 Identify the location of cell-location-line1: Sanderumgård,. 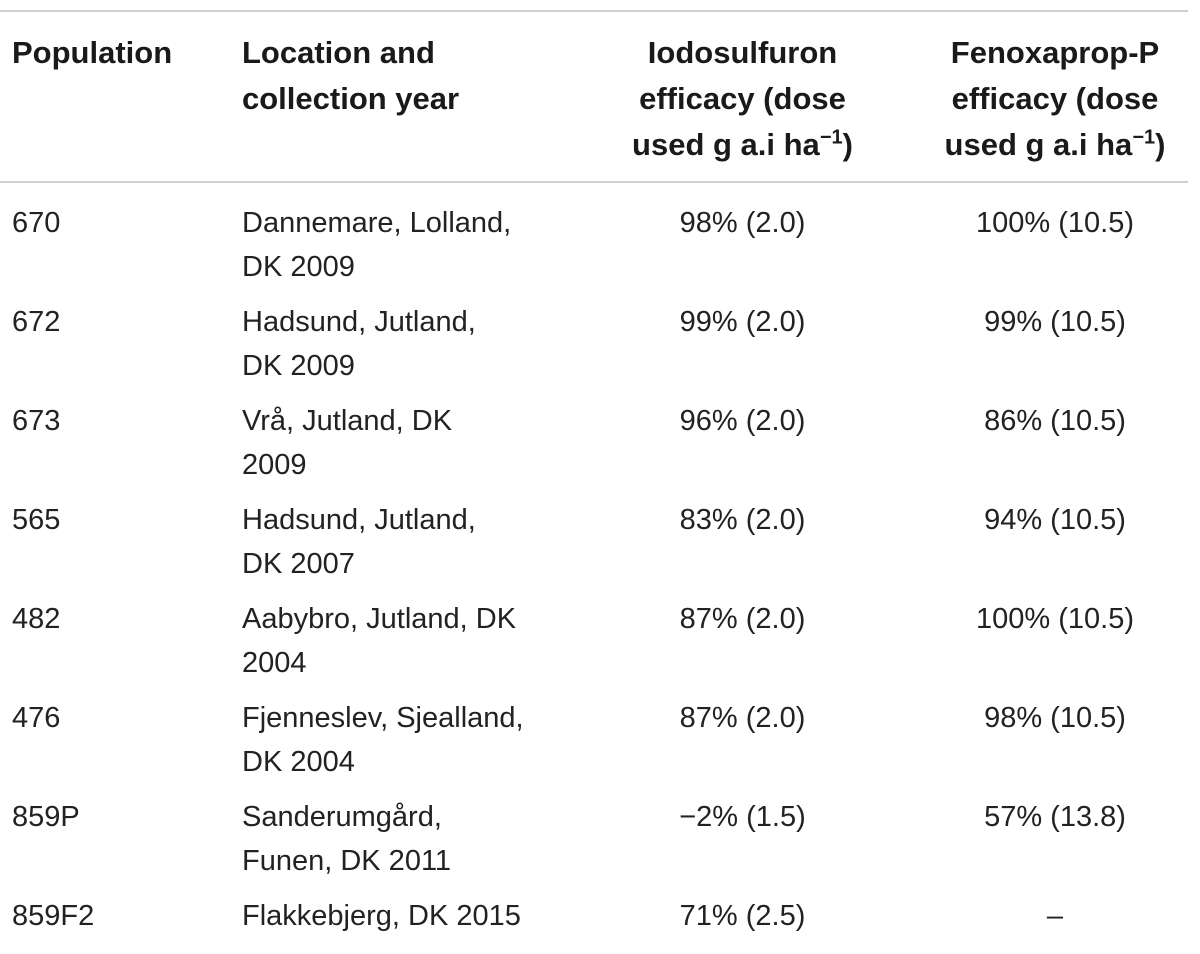
(342, 817).